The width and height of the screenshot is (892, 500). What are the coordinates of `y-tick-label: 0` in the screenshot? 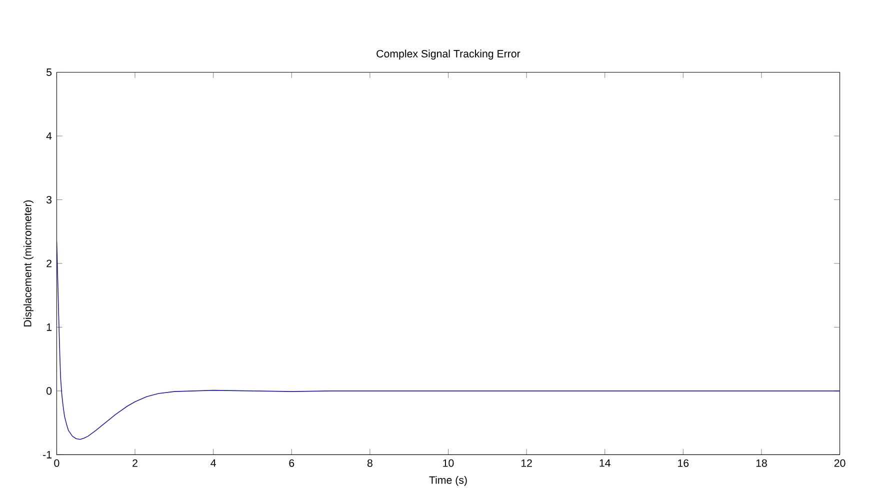 It's located at (49, 391).